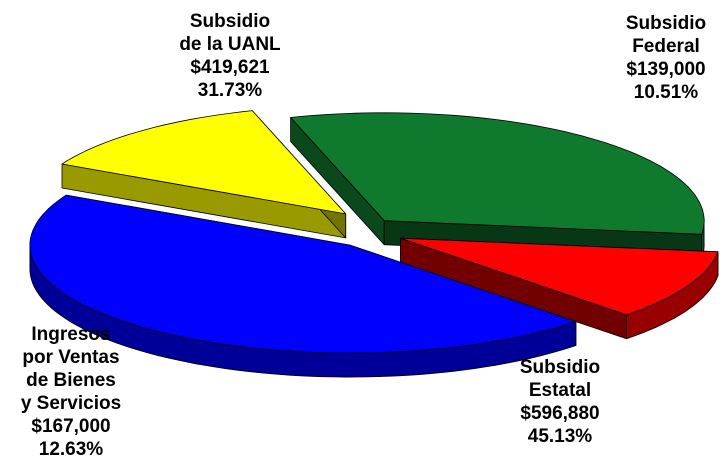  What do you see at coordinates (230, 67) in the screenshot?
I see `label-value: $419,621` at bounding box center [230, 67].